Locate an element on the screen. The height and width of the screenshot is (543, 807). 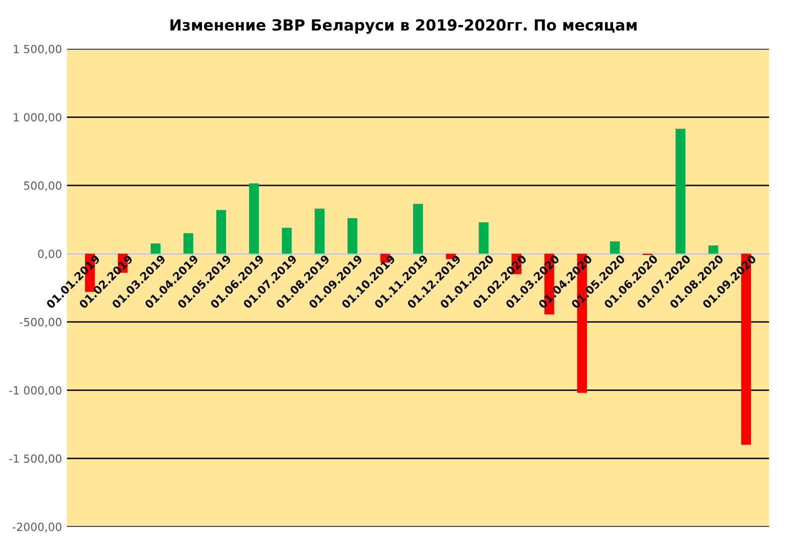
y-tick-label: 1 500,00 is located at coordinates (38, 49).